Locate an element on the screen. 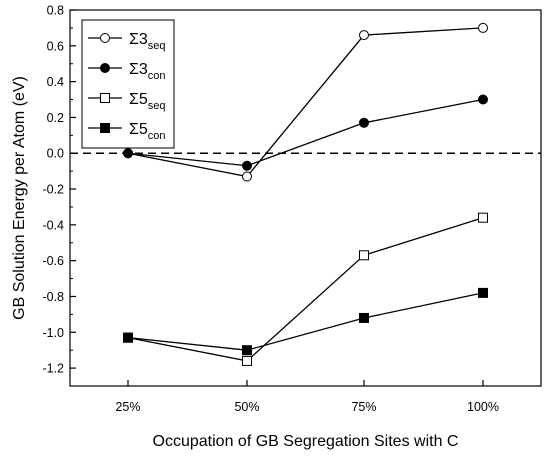 This screenshot has width=550, height=458. y-tick-label: -1.2 is located at coordinates (53, 369).